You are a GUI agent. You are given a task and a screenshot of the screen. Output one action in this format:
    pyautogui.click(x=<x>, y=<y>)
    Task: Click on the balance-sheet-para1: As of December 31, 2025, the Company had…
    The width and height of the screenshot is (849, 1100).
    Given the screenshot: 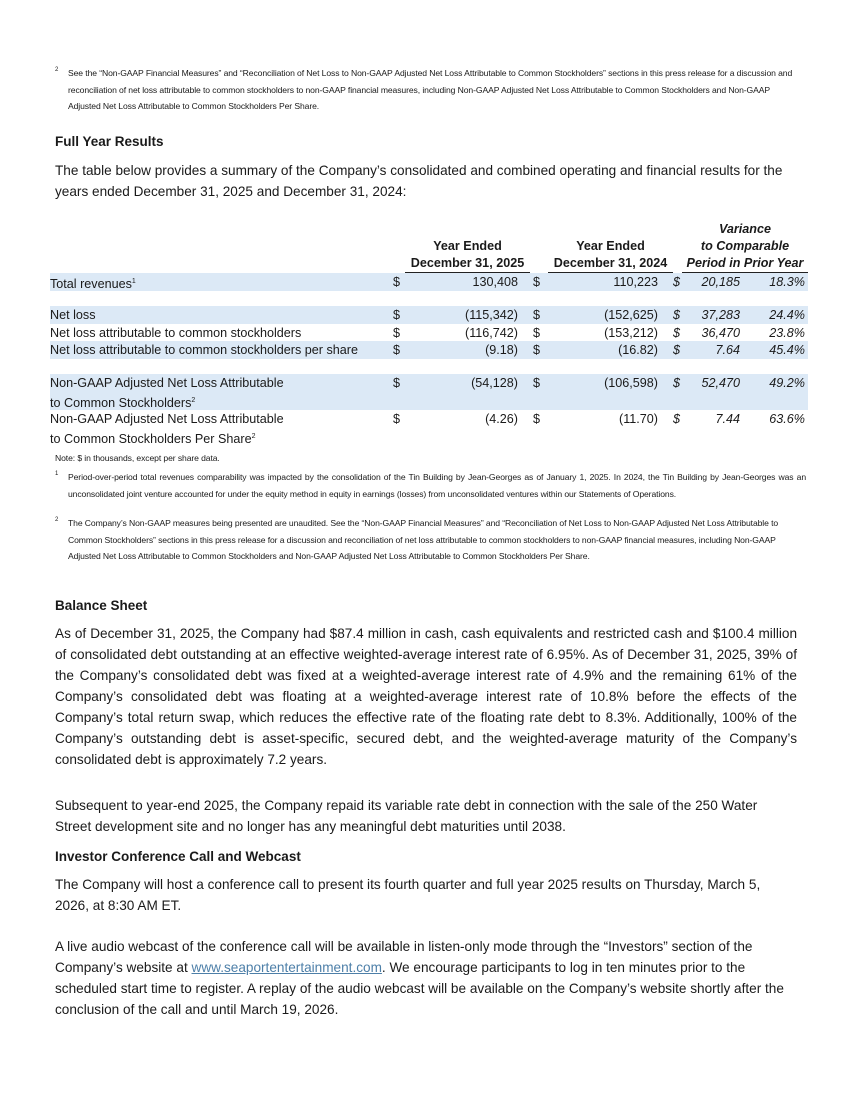 What is the action you would take?
    pyautogui.click(x=426, y=696)
    